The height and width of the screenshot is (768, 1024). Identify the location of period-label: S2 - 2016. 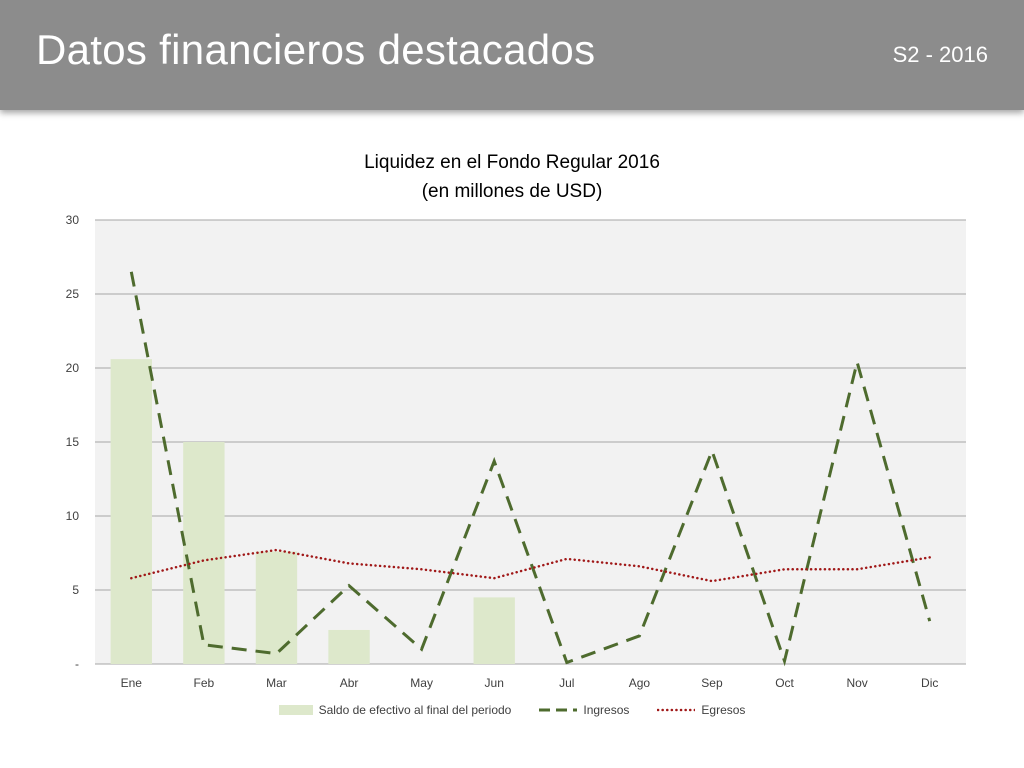
(940, 54).